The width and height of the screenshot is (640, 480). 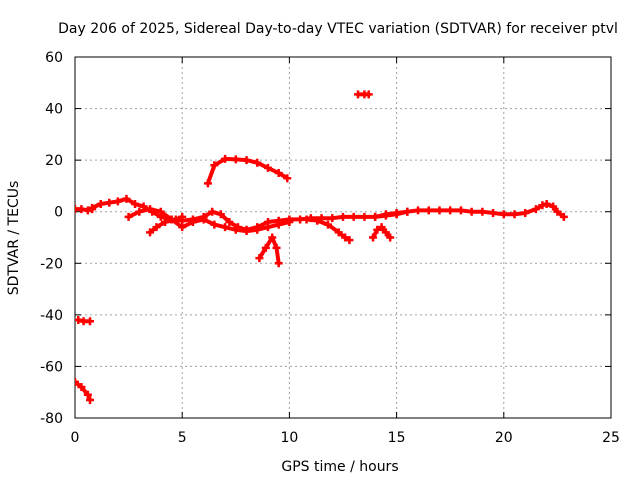 What do you see at coordinates (54, 161) in the screenshot?
I see `y-tick-label: 20` at bounding box center [54, 161].